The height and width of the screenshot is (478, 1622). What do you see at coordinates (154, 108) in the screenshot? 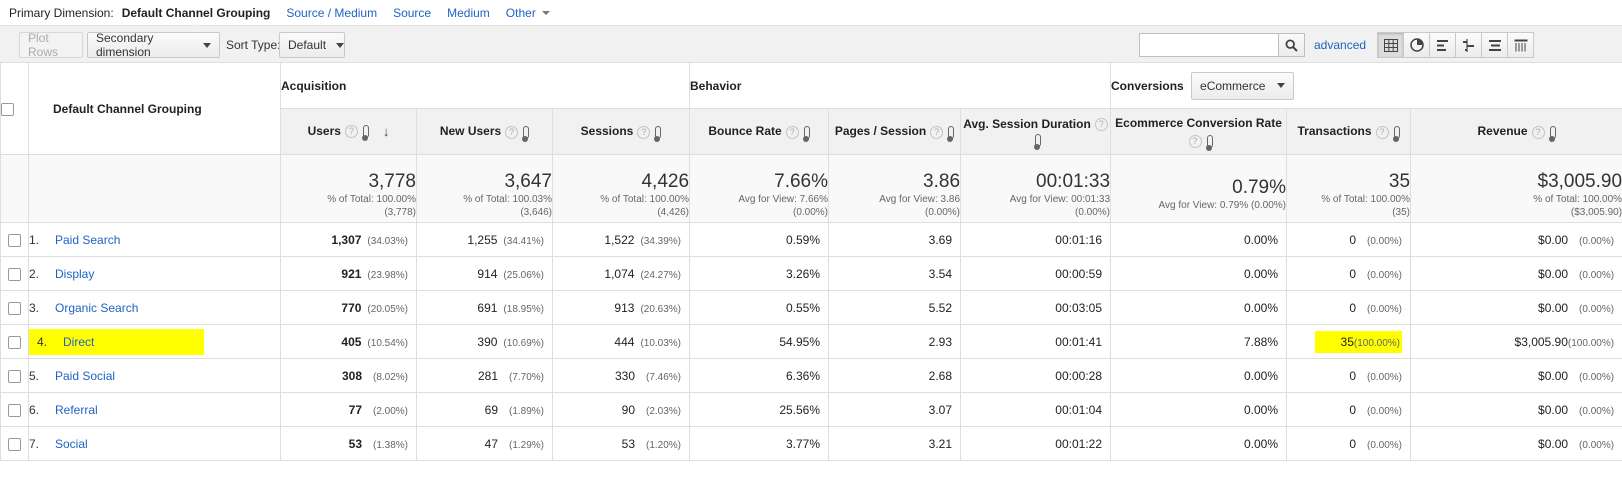
I see `dimension-column-header: Default Channel Grouping` at bounding box center [154, 108].